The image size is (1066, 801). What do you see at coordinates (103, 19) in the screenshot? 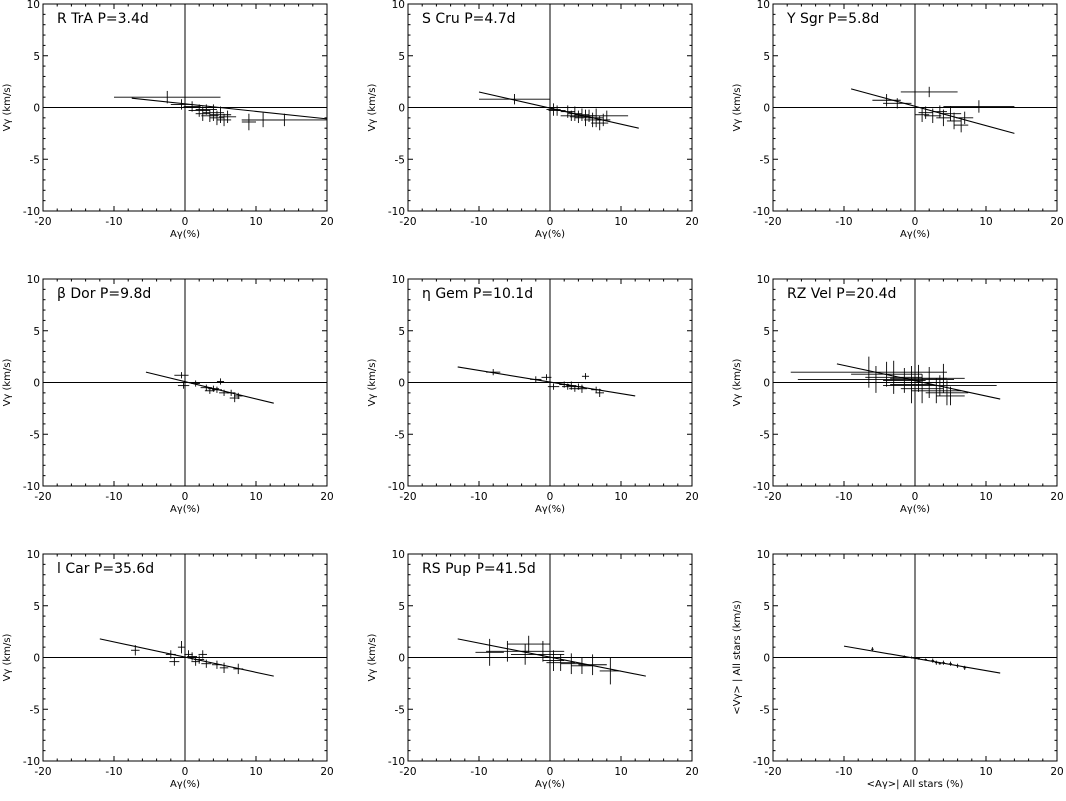
I see `panel-label: R TrA P=3.4d` at bounding box center [103, 19].